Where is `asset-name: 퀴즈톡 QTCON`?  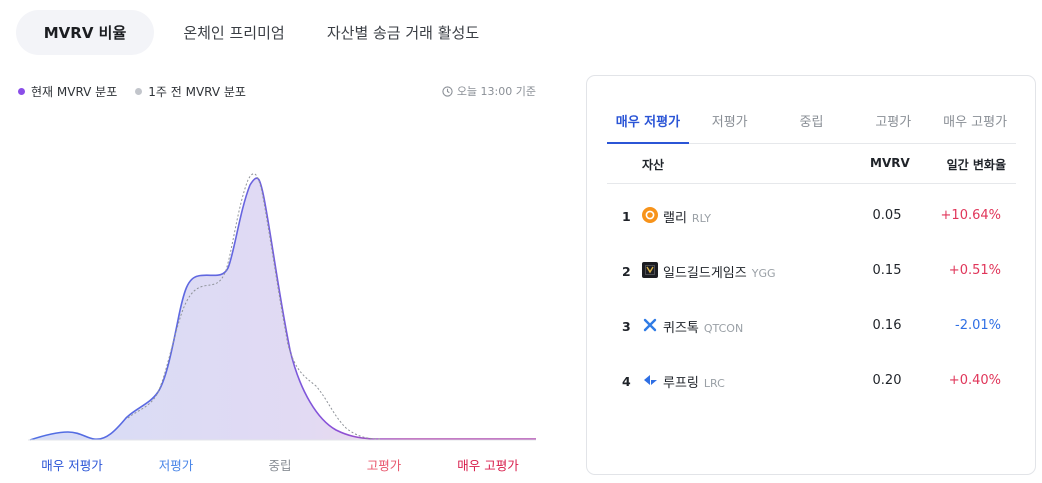 asset-name: 퀴즈톡 QTCON is located at coordinates (703, 326).